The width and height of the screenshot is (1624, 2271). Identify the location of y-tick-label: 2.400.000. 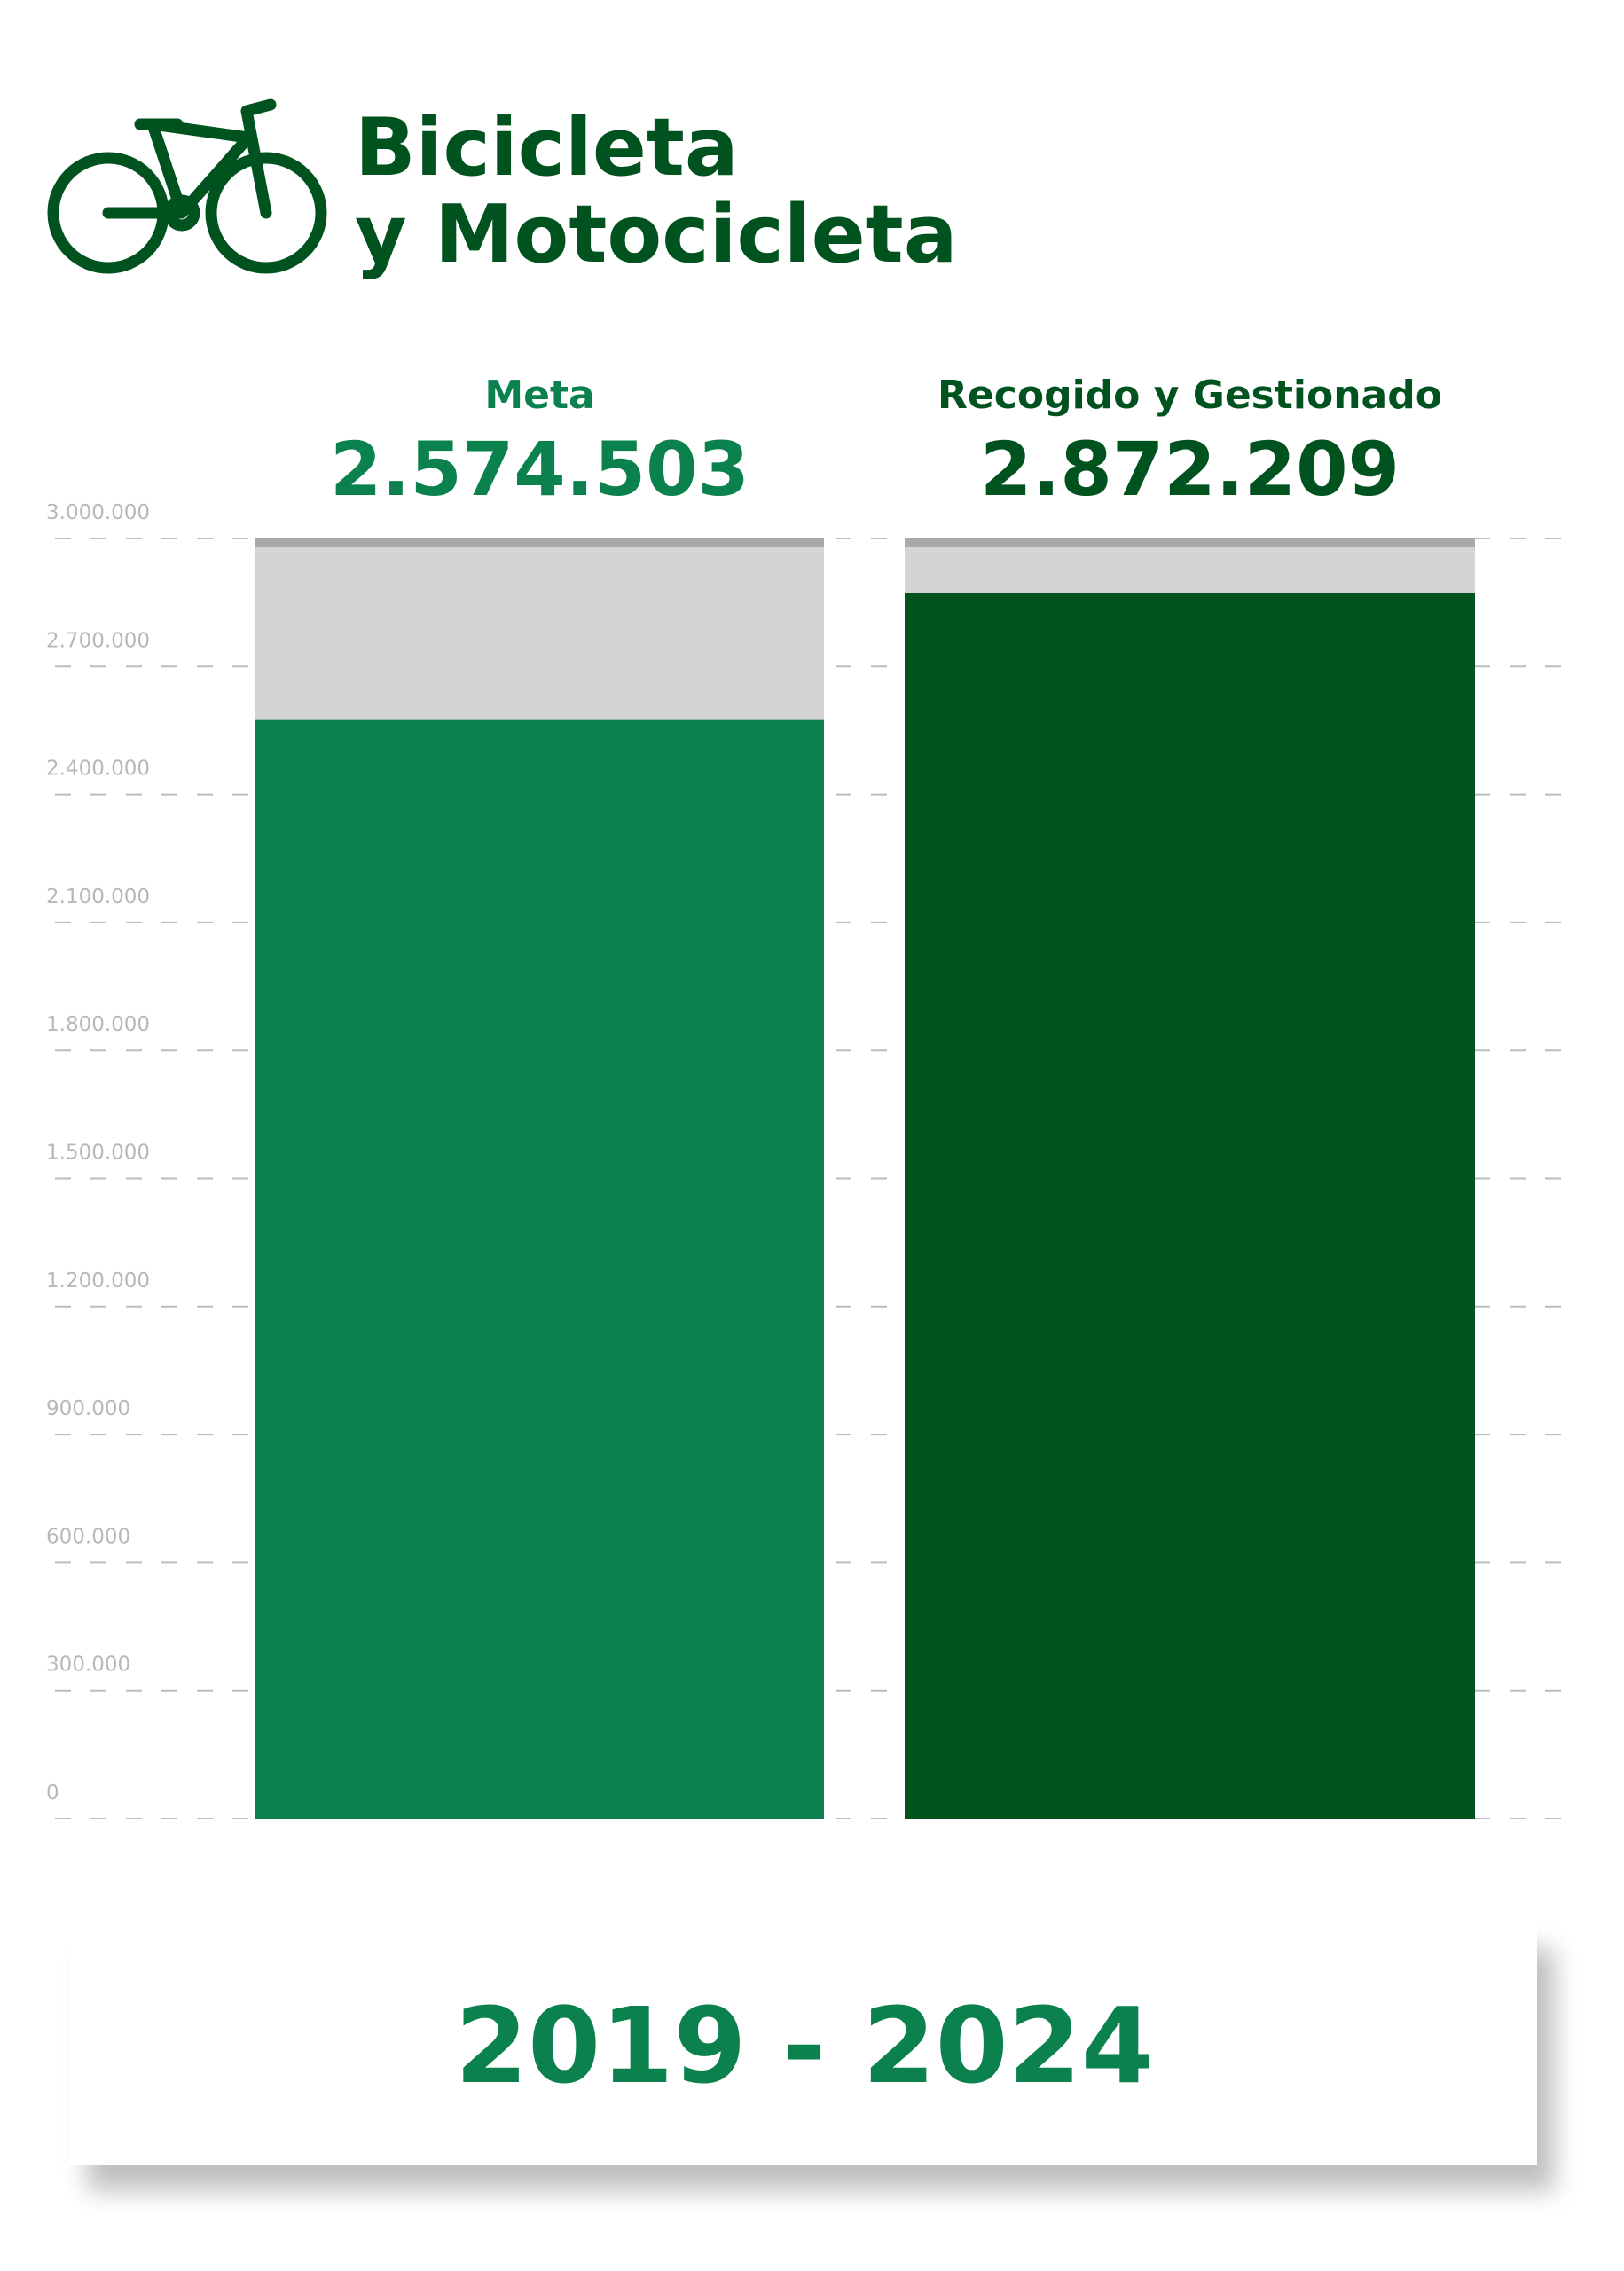
(98, 769).